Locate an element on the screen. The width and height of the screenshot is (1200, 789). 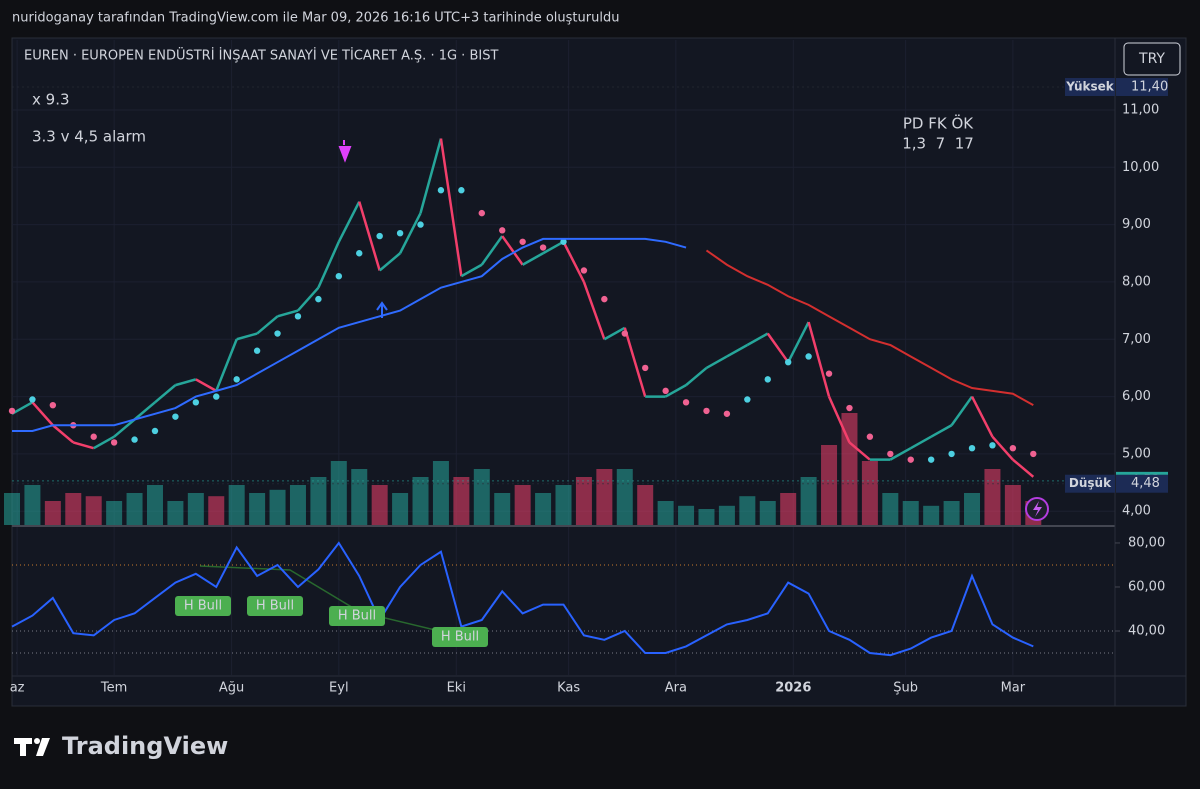
badge-value: 4,48 is located at coordinates (1145, 483).